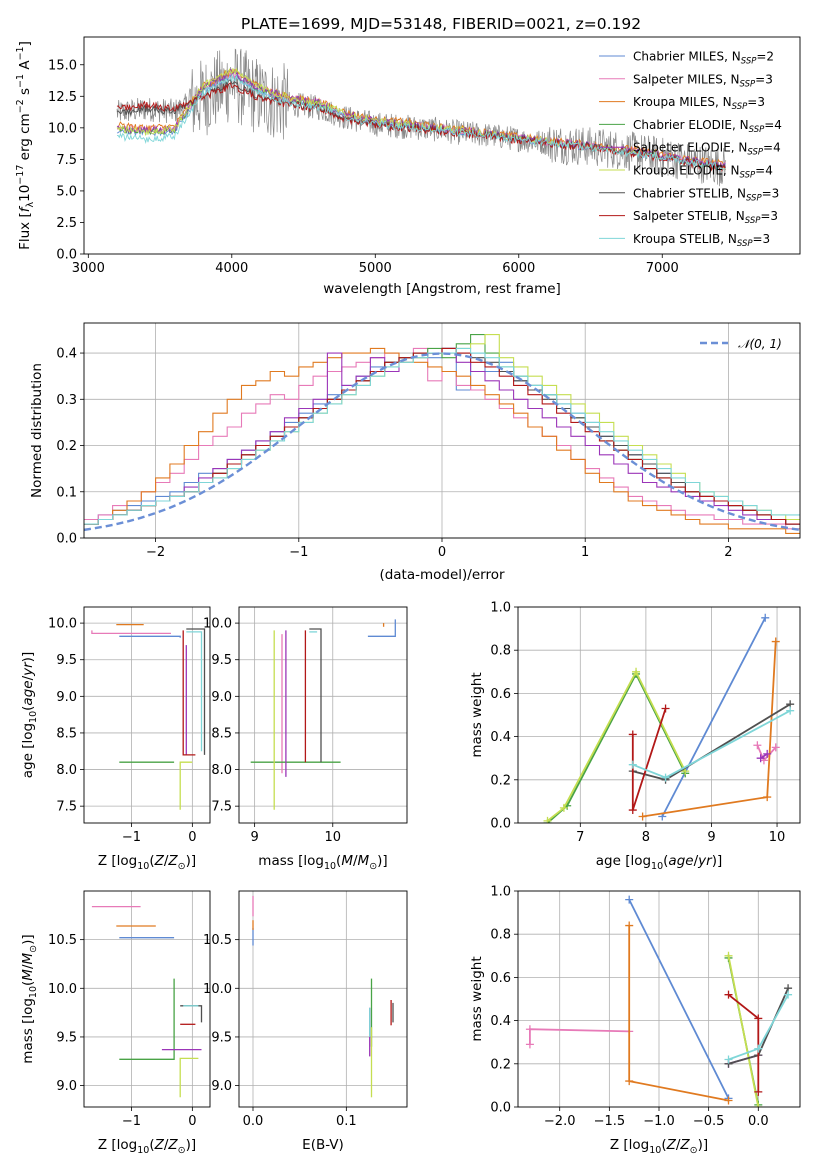 The width and height of the screenshot is (819, 1170). I want to click on weight_vs_age-series-chabrier-miles, so click(713, 717).